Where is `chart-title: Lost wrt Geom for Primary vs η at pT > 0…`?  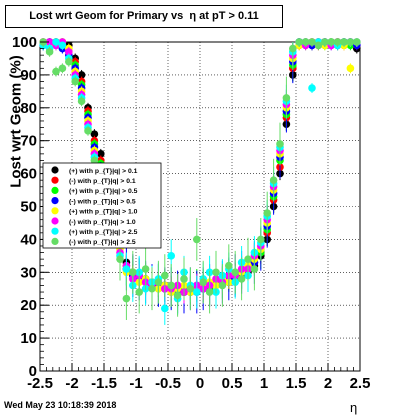
chart-title: Lost wrt Geom for Primary vs η at pT > 0… is located at coordinates (144, 16).